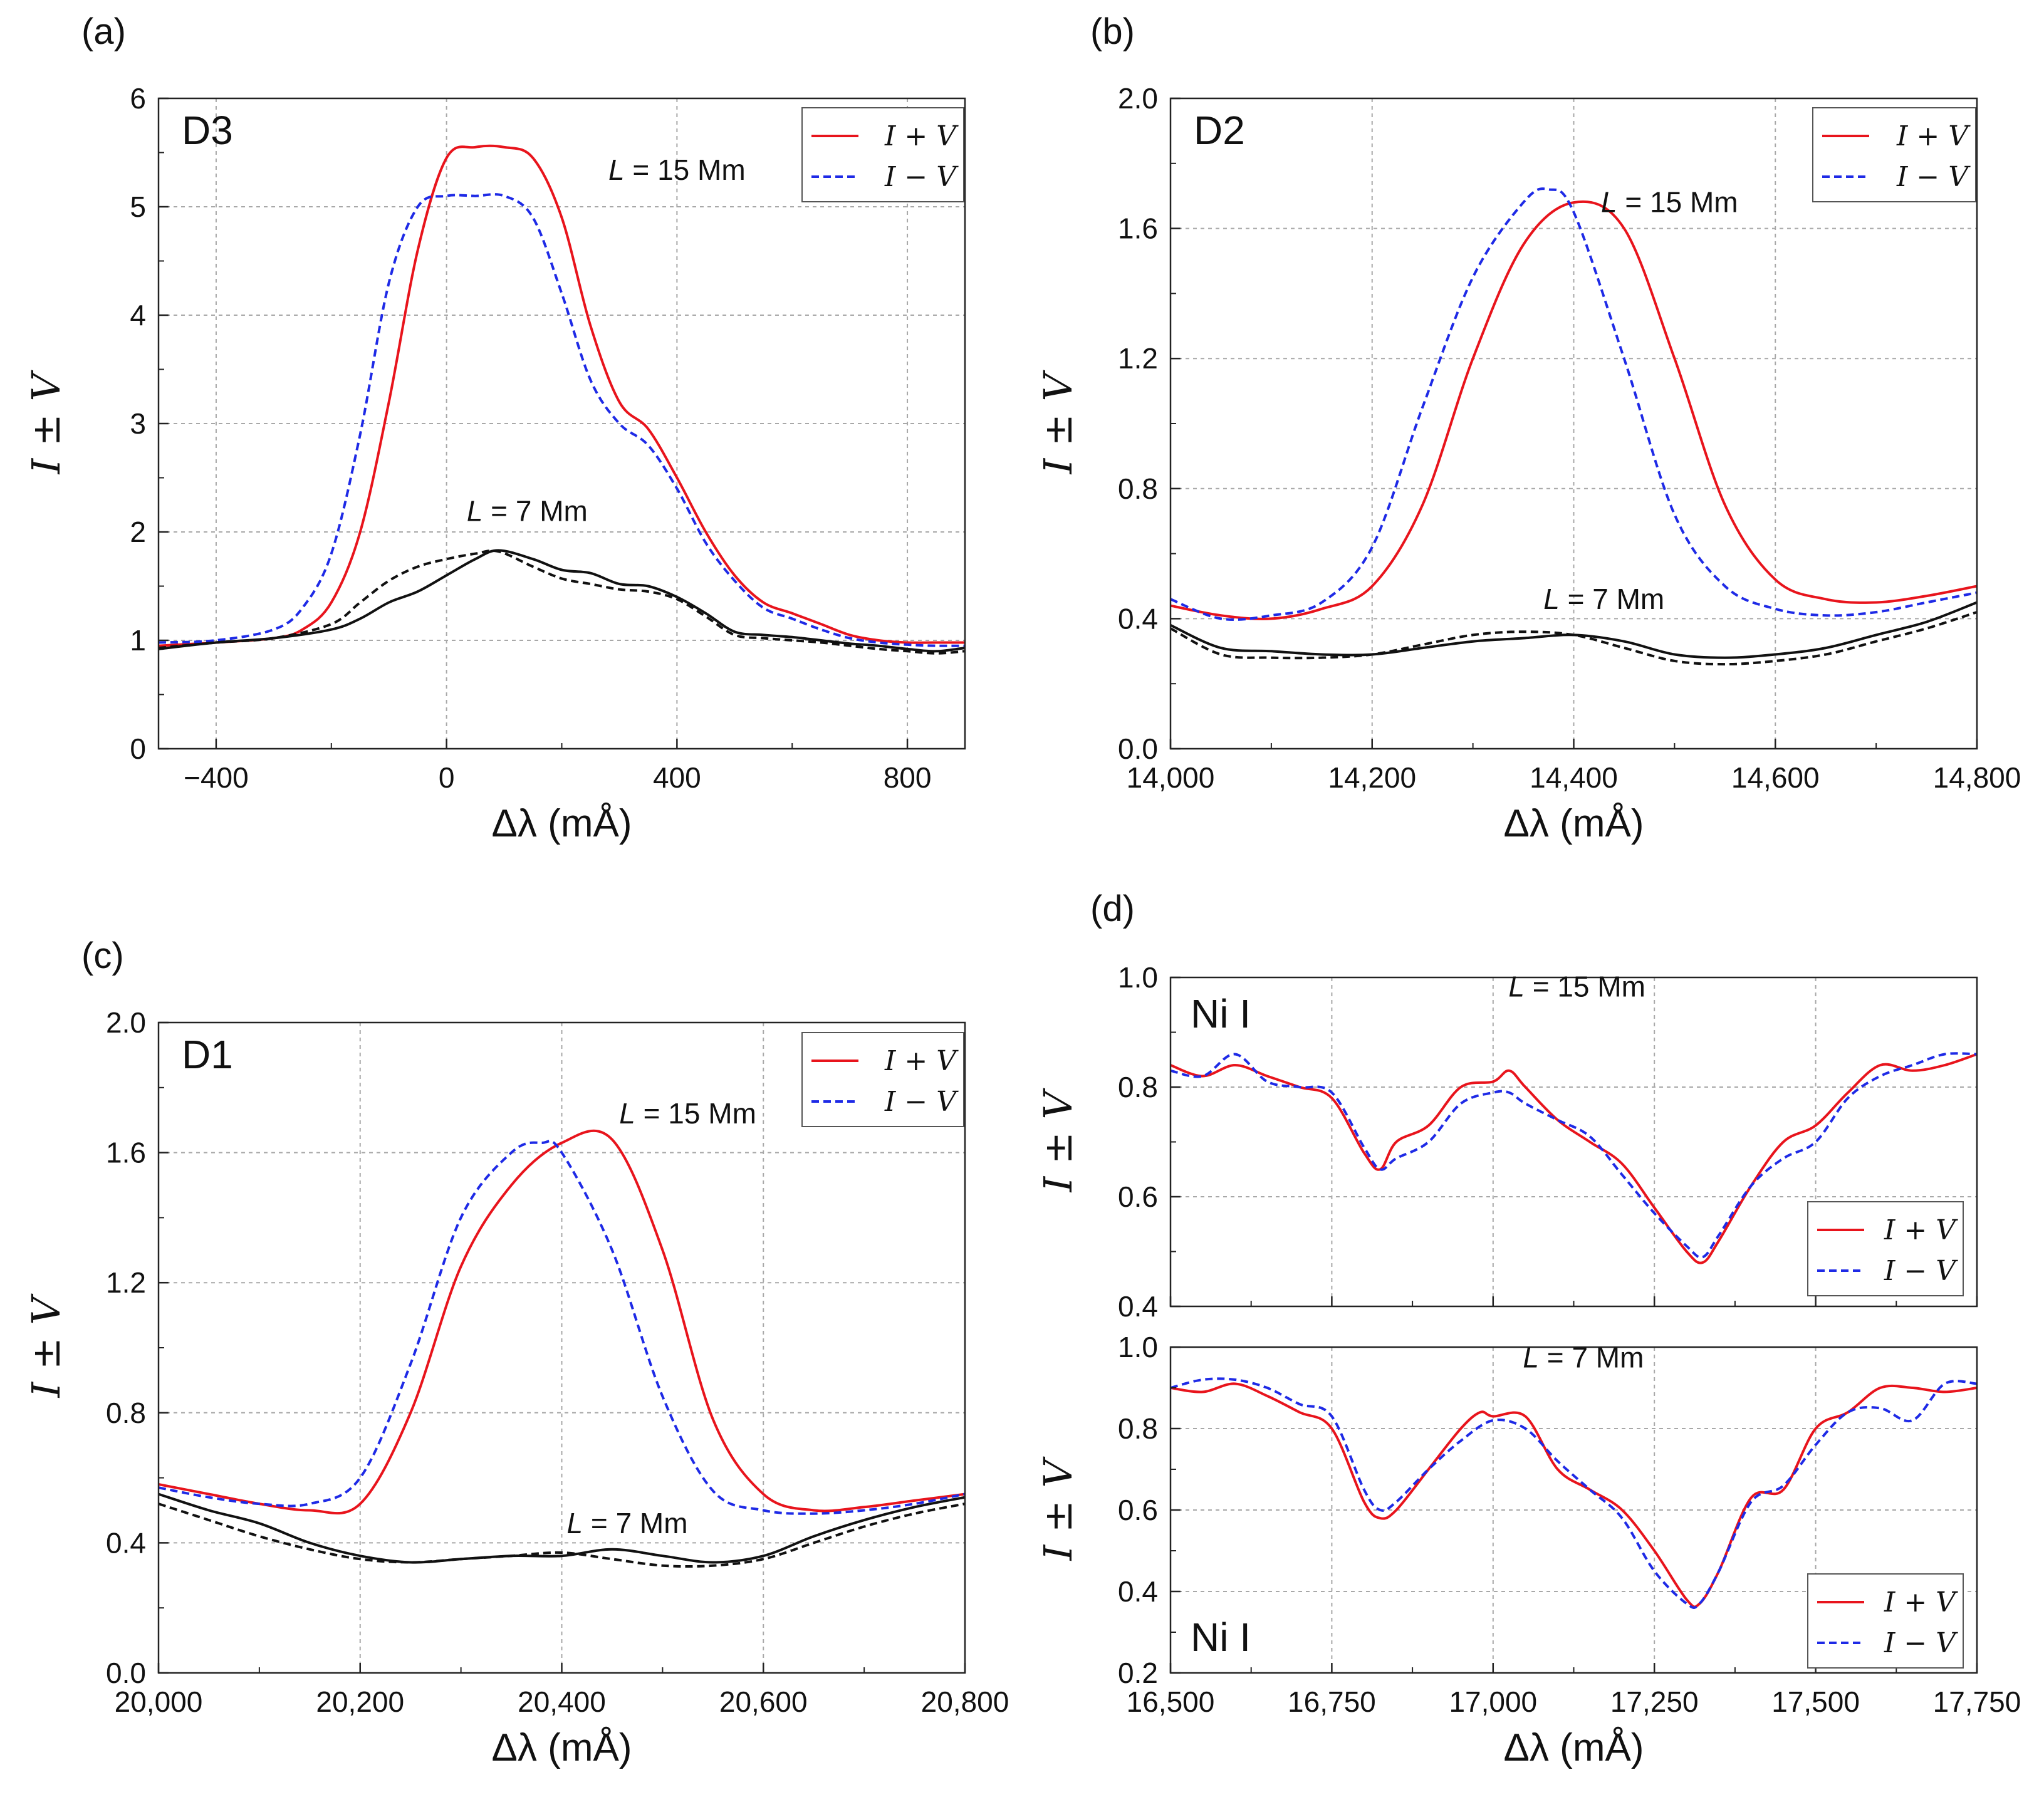 Image resolution: width=2044 pixels, height=1807 pixels. Describe the element at coordinates (360, 1702) in the screenshot. I see `x-tick-label: 20,200` at that location.